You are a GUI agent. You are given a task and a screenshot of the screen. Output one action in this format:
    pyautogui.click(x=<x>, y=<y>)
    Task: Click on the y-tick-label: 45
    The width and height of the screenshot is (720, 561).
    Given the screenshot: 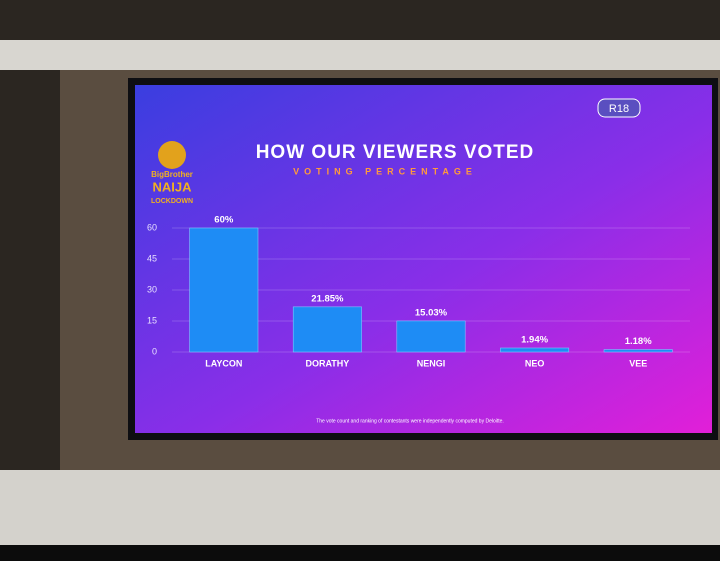 What is the action you would take?
    pyautogui.click(x=152, y=258)
    